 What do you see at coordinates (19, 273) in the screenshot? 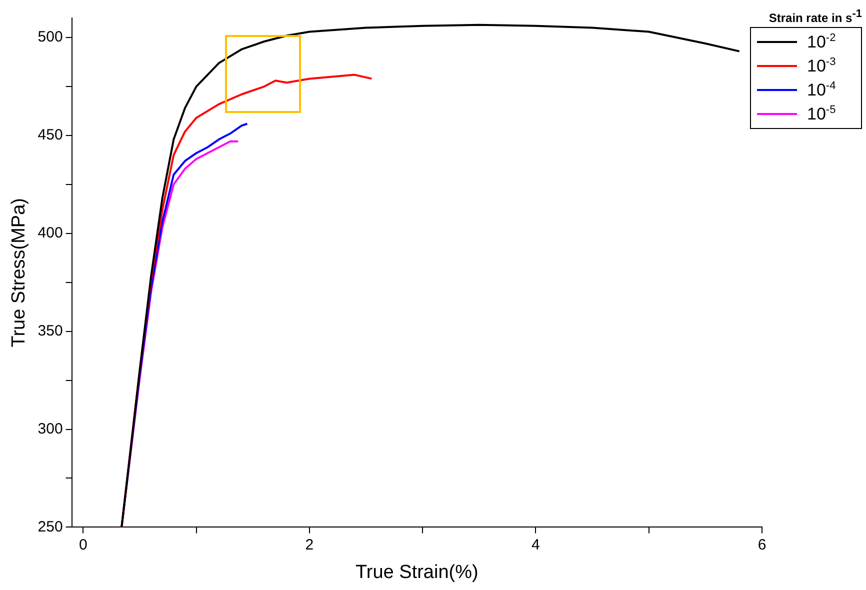
I see `y-axis-title: True Stress(MPa)` at bounding box center [19, 273].